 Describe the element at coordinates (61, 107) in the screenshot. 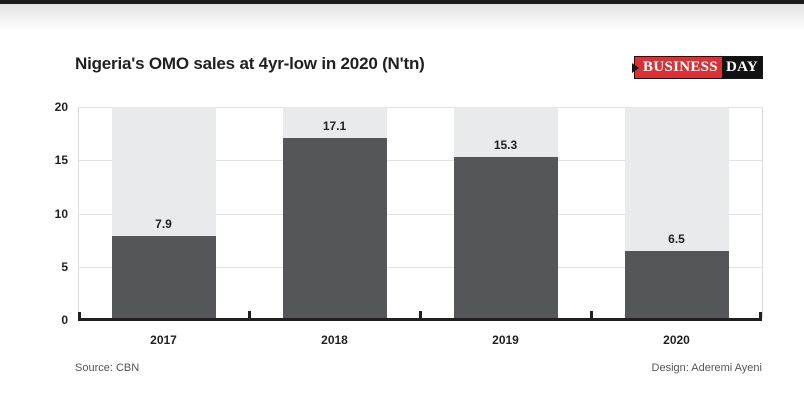

I see `y-axis-tick-label: 20` at that location.